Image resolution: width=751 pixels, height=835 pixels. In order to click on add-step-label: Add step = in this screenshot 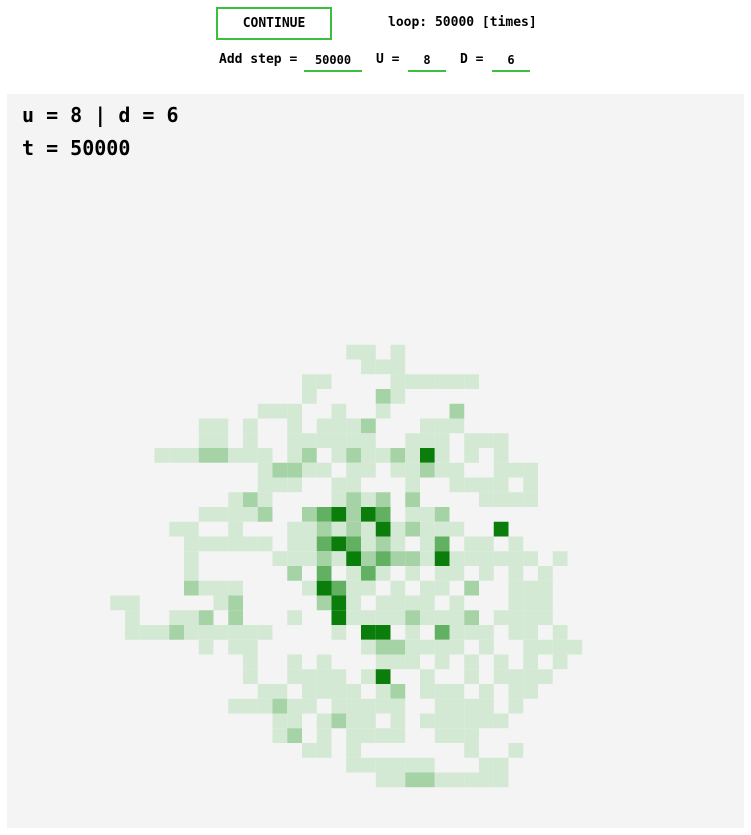, I will do `click(258, 59)`.